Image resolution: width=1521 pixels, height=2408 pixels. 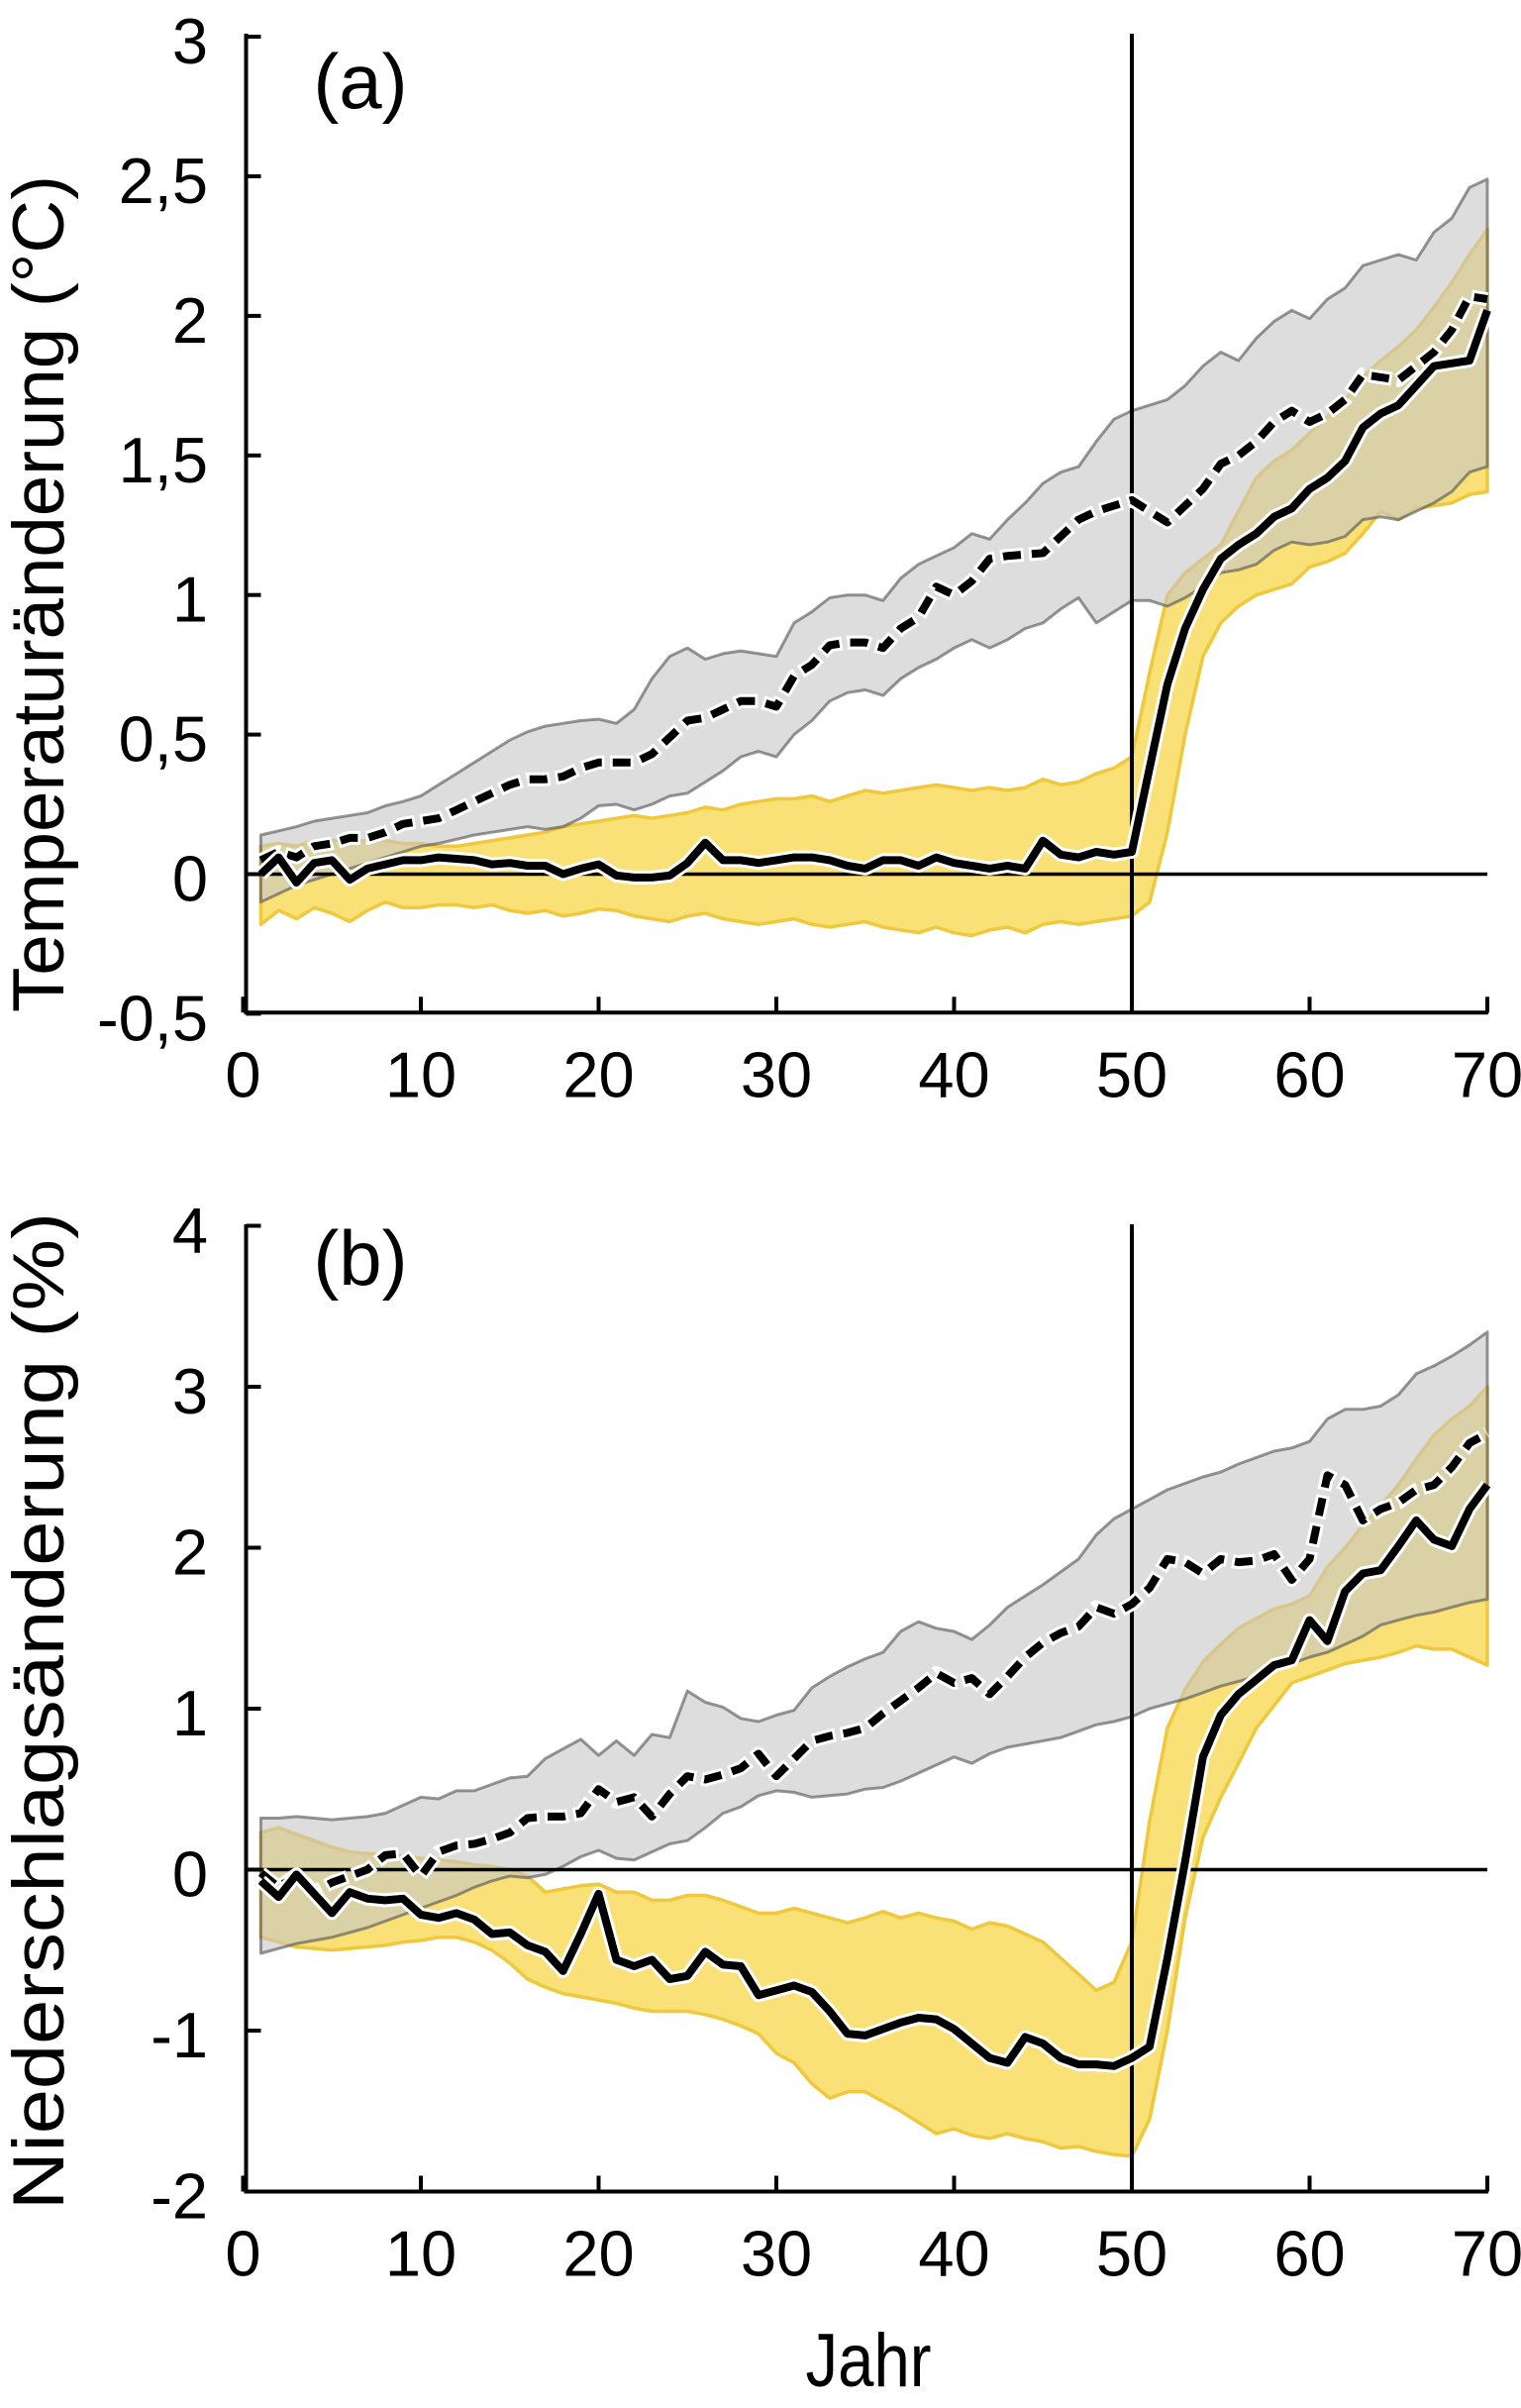 I want to click on svg-text: 0,5, so click(x=164, y=740).